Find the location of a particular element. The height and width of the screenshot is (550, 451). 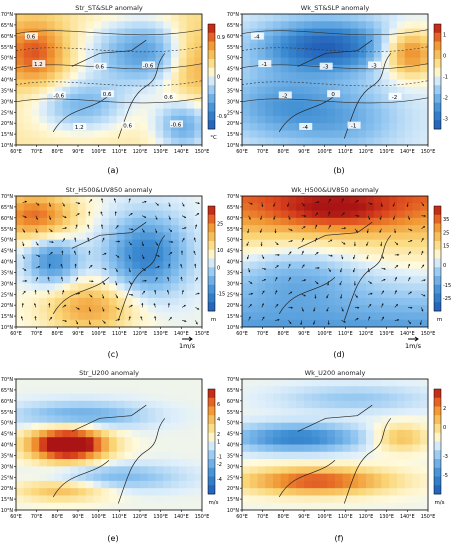

colorbar-tick-label: -15 is located at coordinates (447, 286).